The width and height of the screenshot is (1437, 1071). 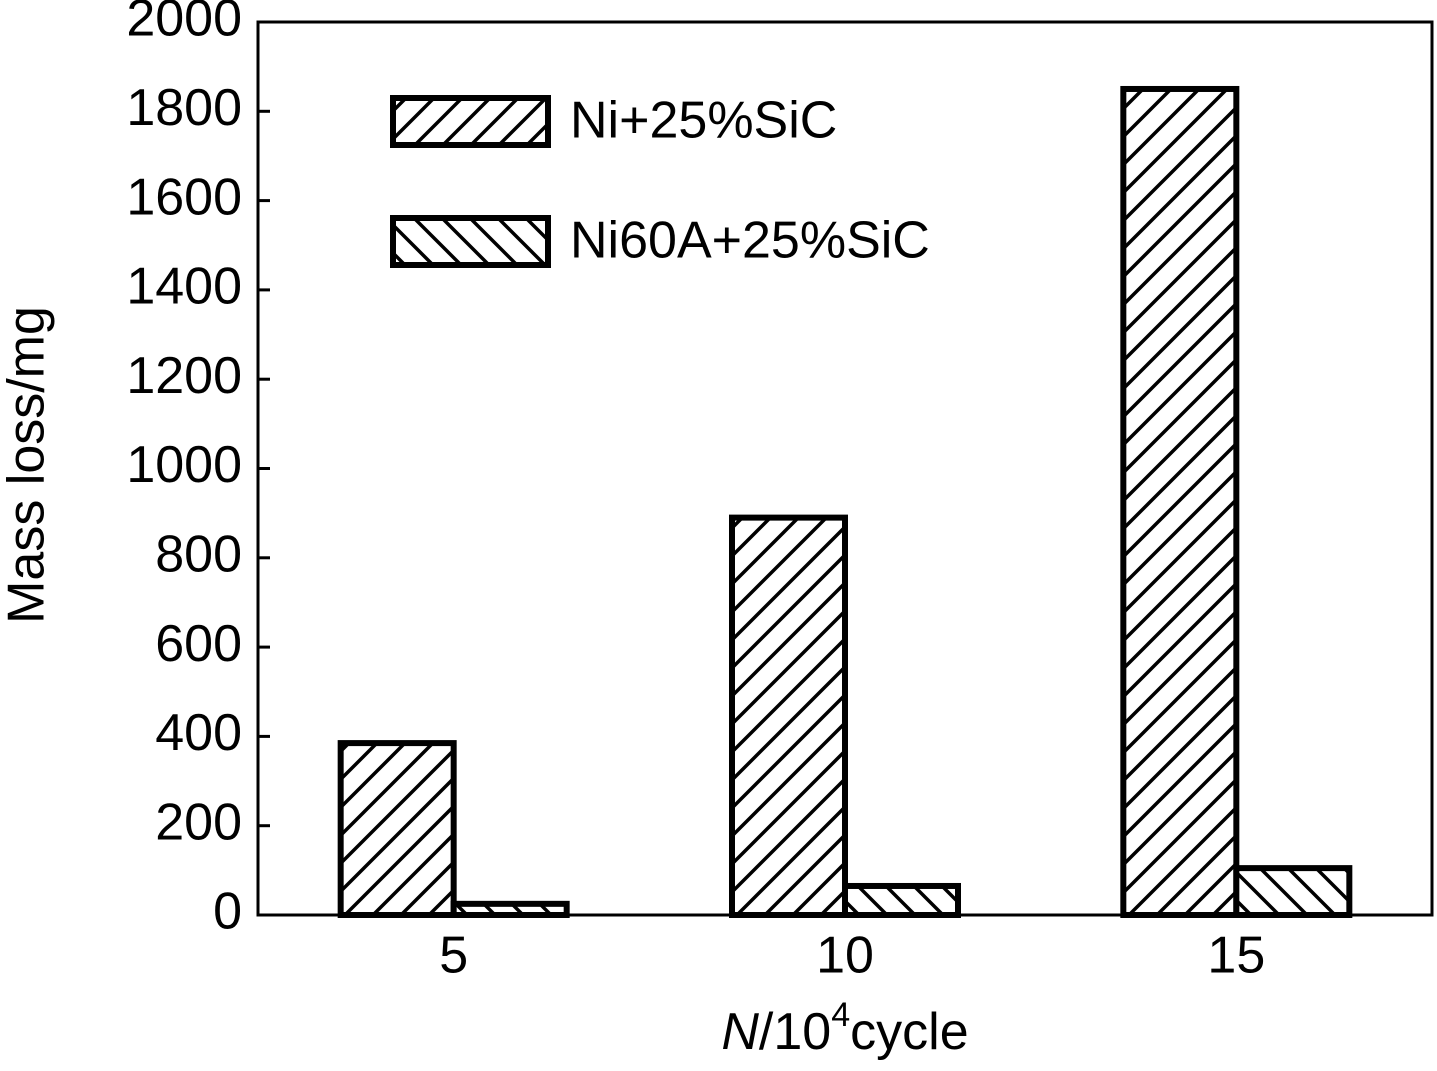 I want to click on x-axis-label-part: N, so click(x=740, y=1032).